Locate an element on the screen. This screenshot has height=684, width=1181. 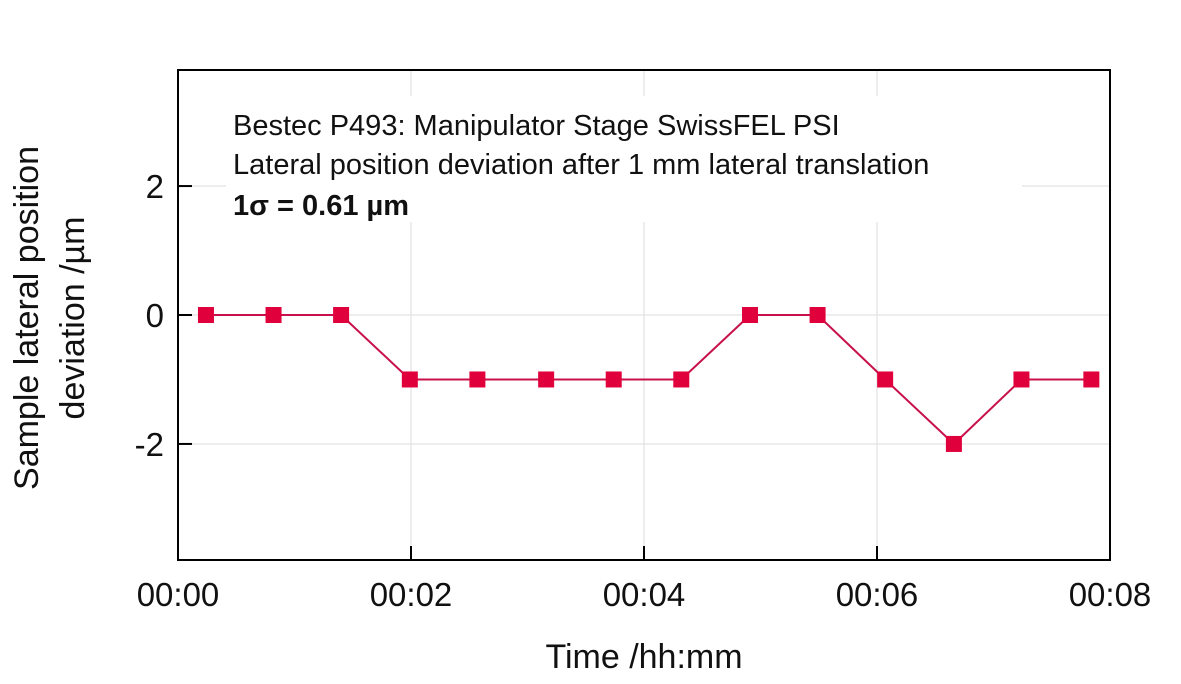
x-tick-label: 00:08 is located at coordinates (1110, 594).